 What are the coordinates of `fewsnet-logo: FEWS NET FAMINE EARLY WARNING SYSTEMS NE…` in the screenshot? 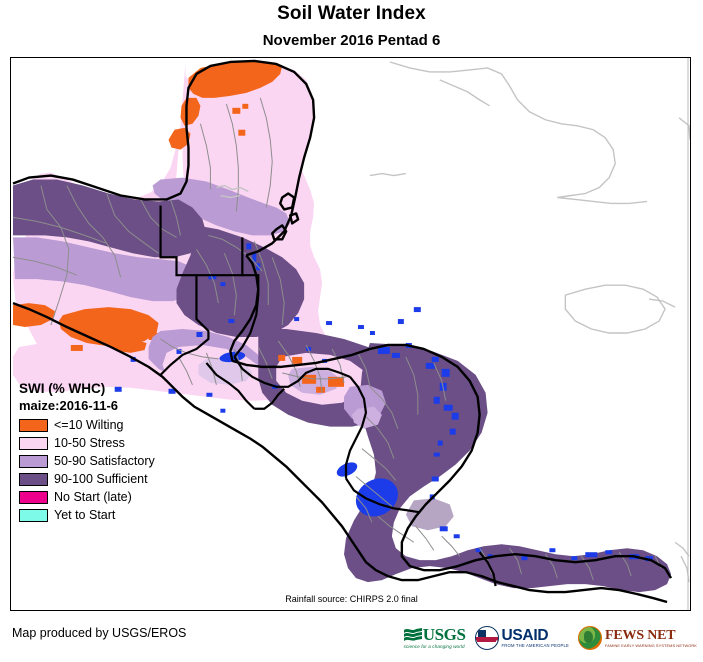 It's located at (637, 638).